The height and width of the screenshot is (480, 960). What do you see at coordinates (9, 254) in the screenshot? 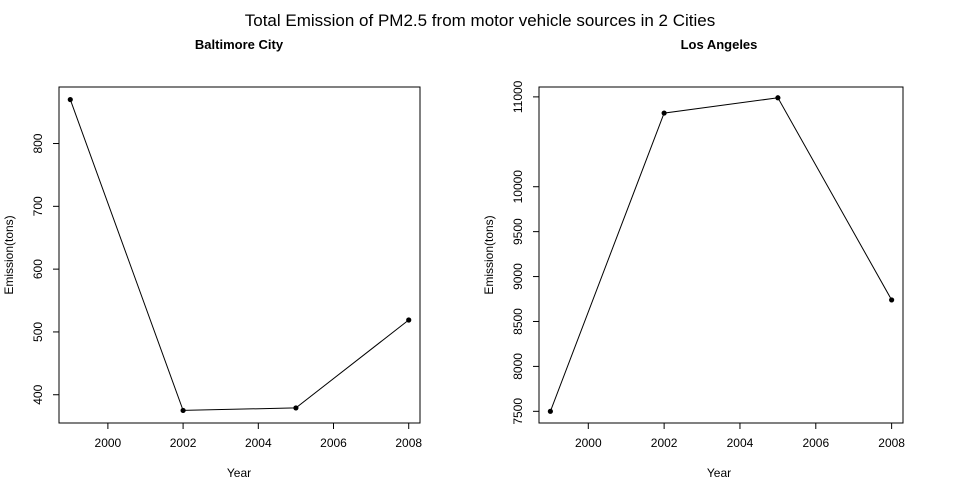
I see `y-axis-label-baltimore: Emission(tons)` at bounding box center [9, 254].